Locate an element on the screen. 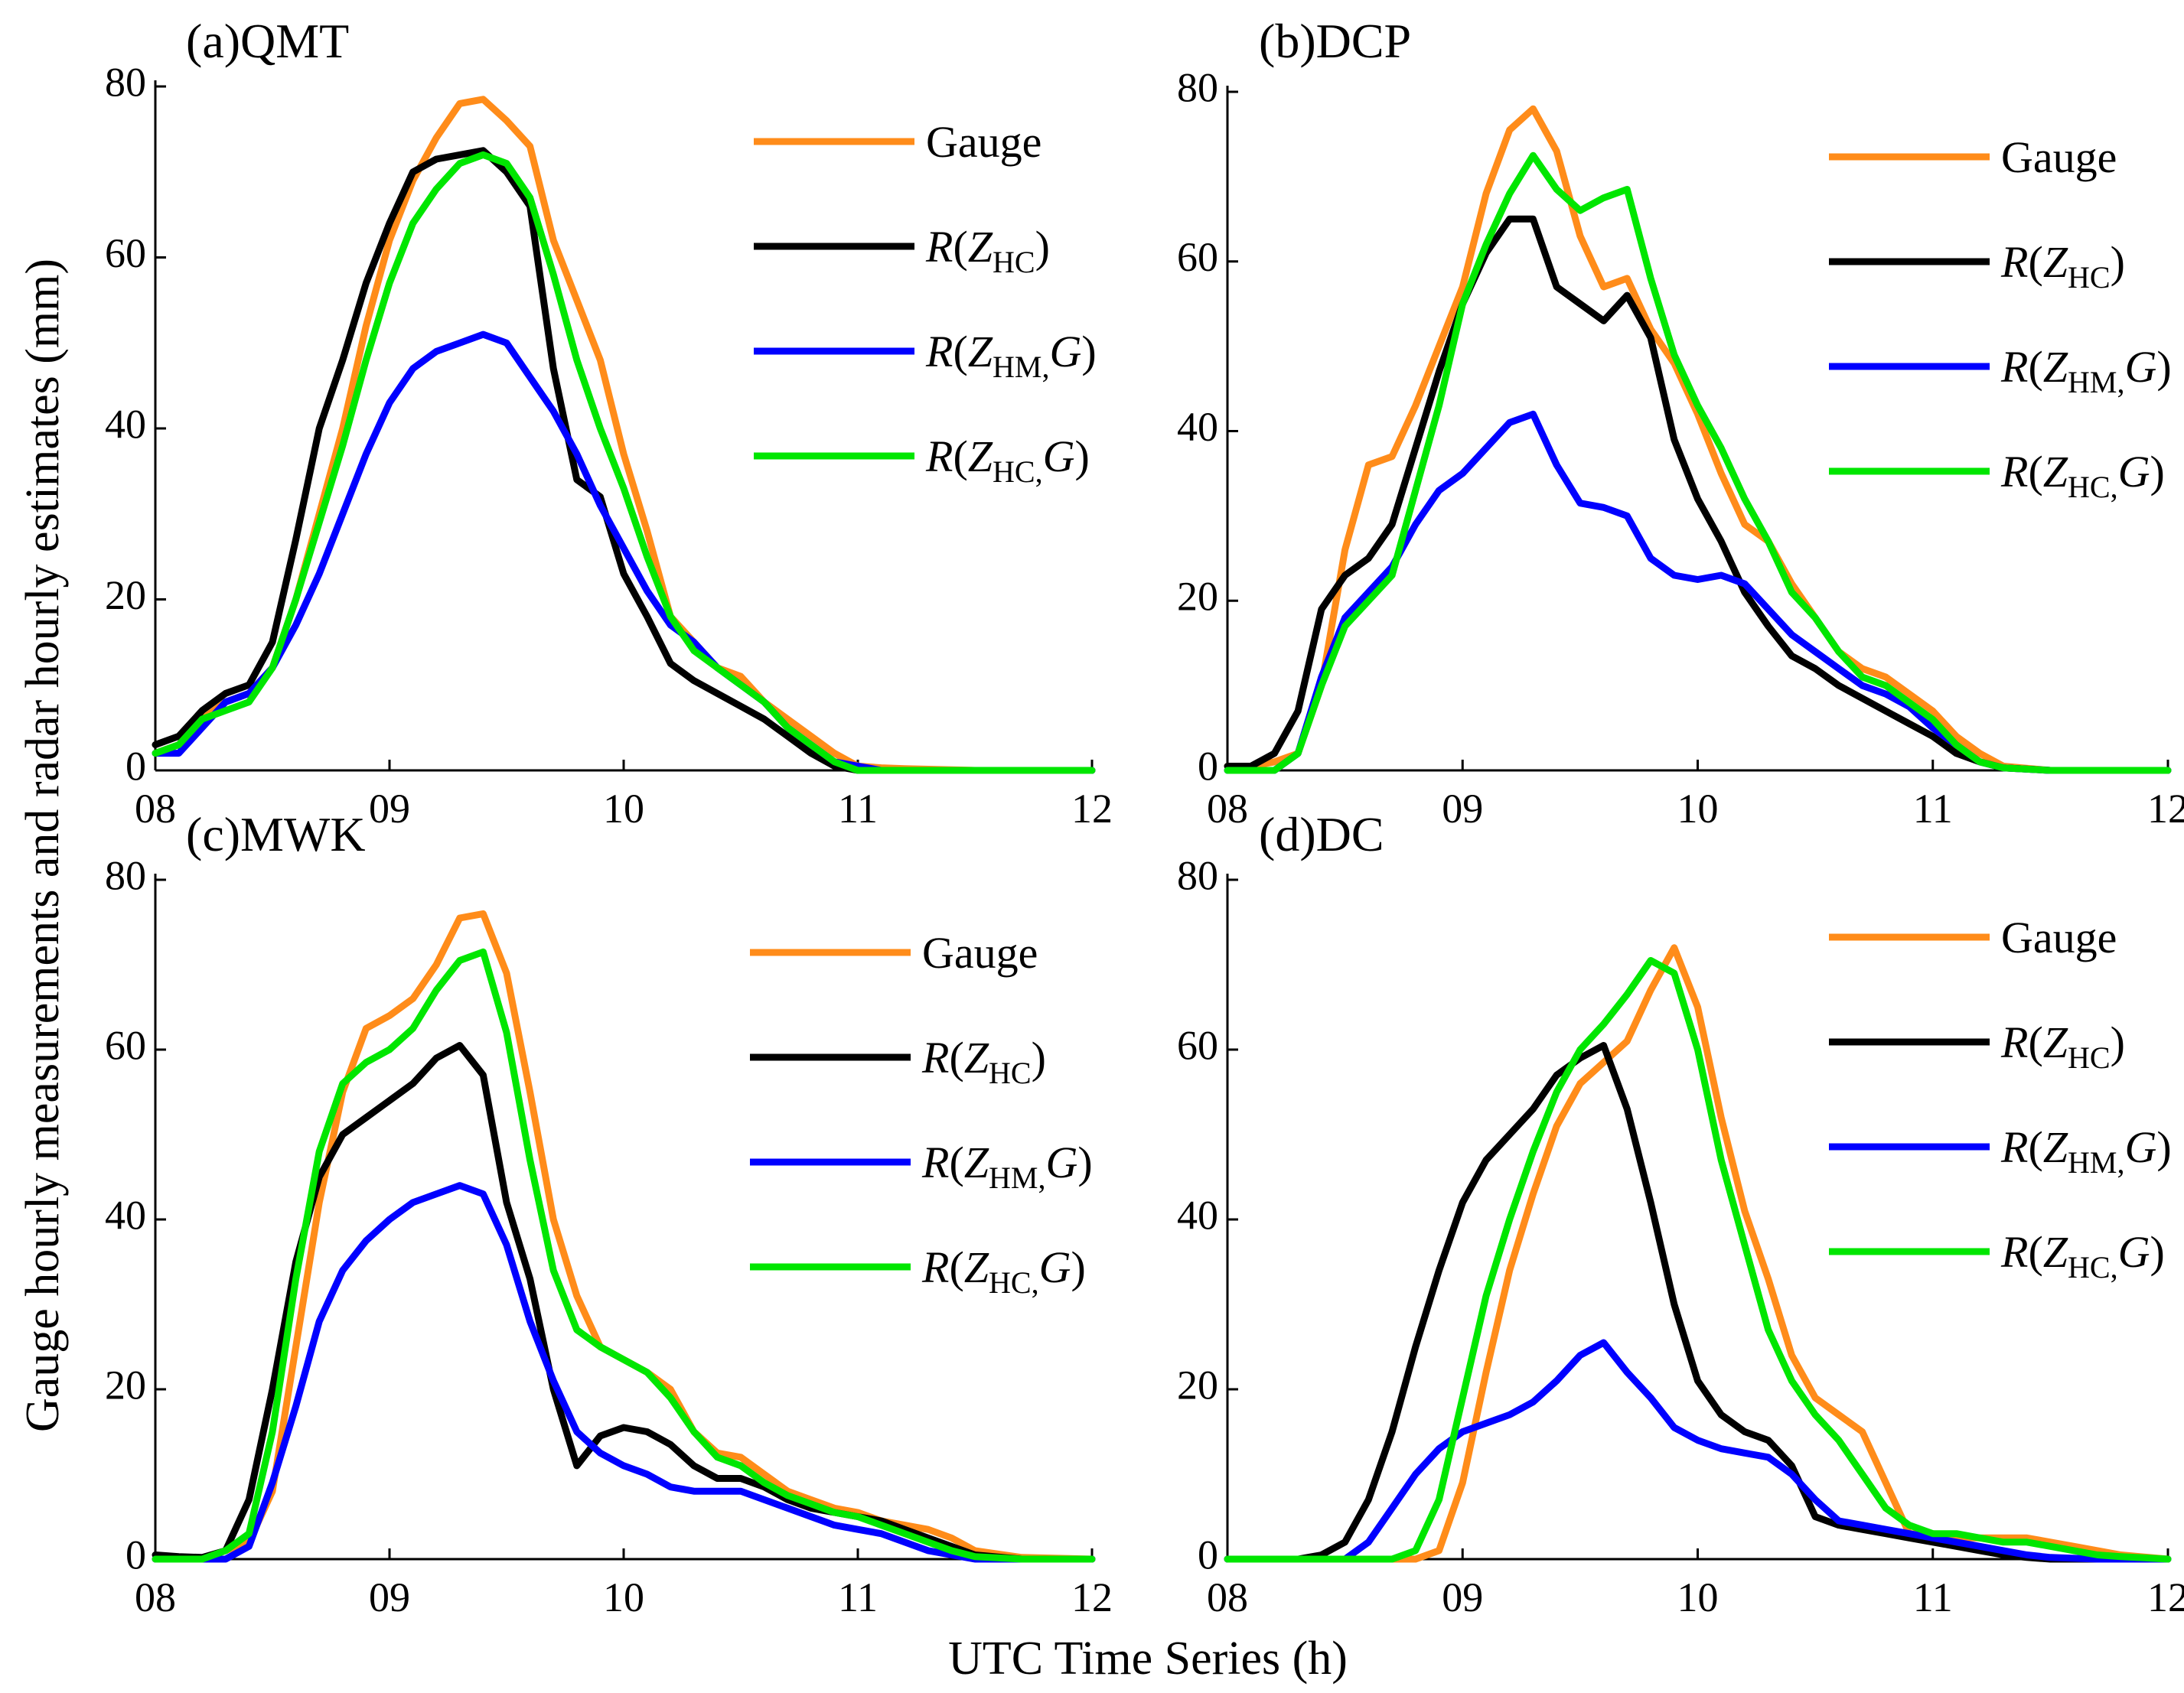  x-axis-label: UTC Time Series (h) is located at coordinates (1148, 1659).